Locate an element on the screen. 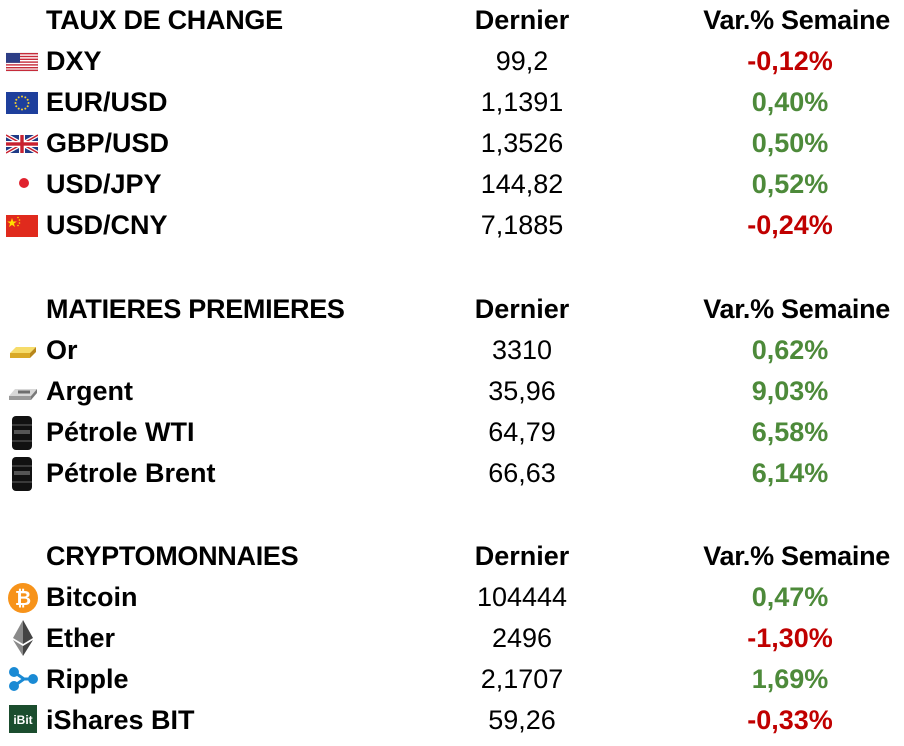 The image size is (904, 746). row-var: 6,14% is located at coordinates (790, 473).